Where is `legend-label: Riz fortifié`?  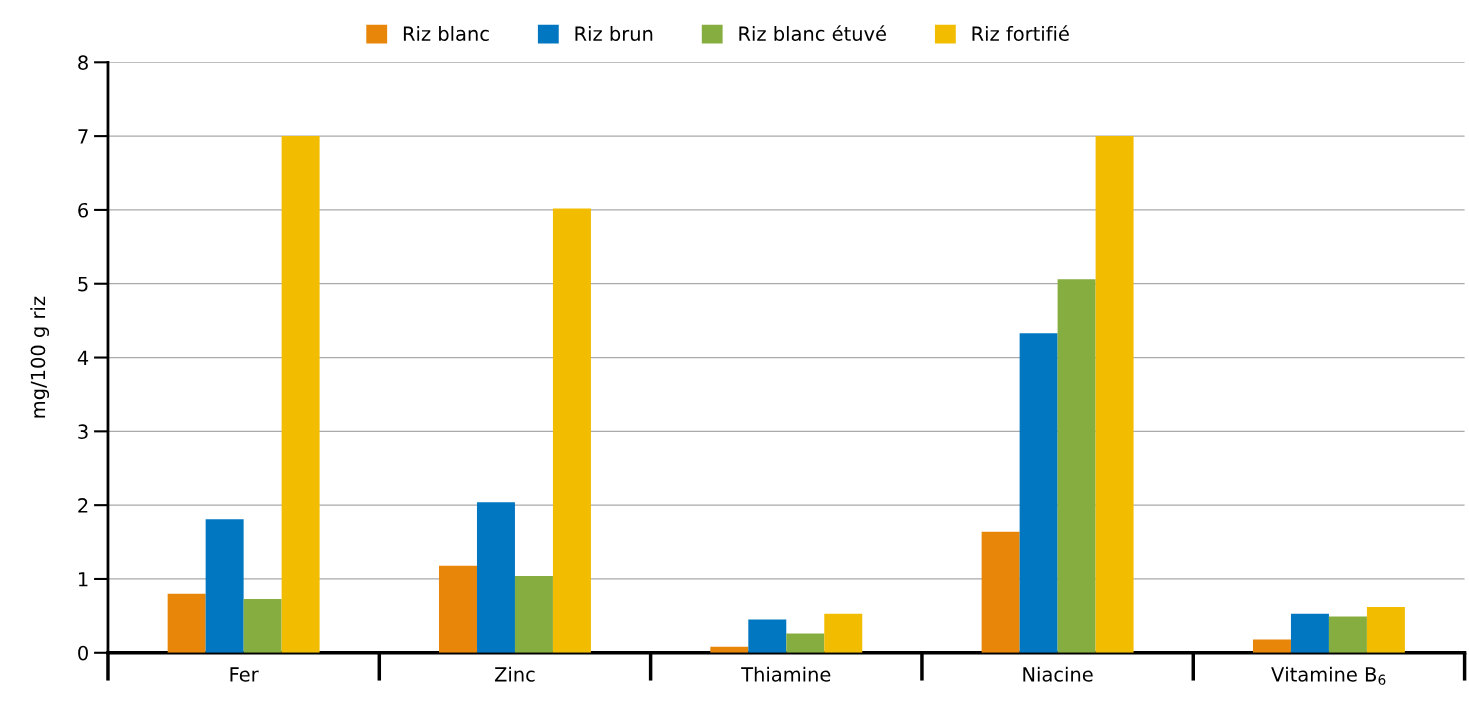 legend-label: Riz fortifié is located at coordinates (1020, 33).